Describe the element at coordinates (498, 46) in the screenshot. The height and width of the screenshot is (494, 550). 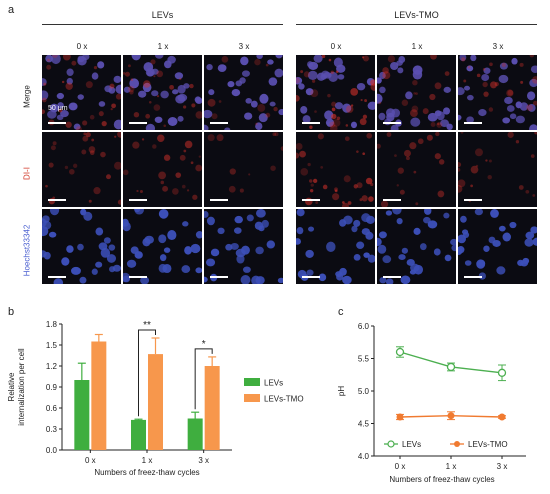
I see `col-label-tmo-3x: 3 x` at that location.